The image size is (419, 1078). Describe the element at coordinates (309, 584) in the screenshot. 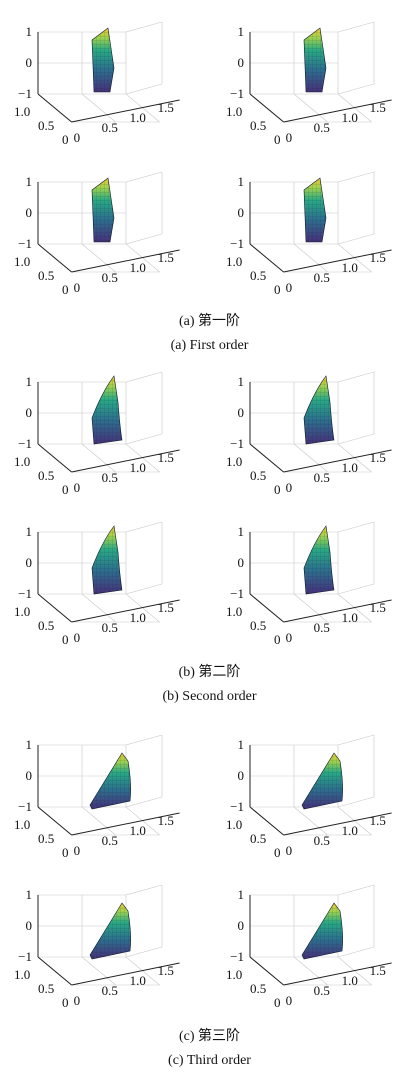

I see `subplot-8: 10−11.00.50 00.51.01.5` at that location.